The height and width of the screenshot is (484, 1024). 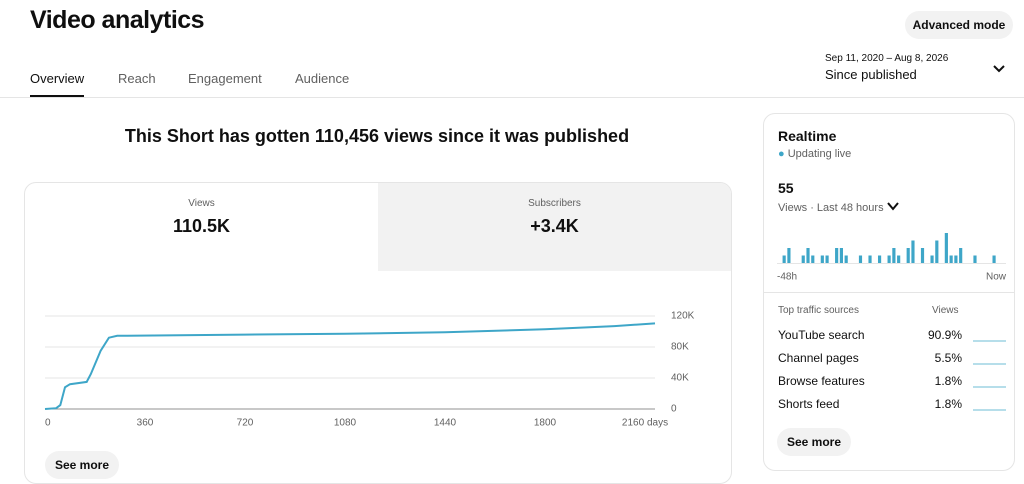 What do you see at coordinates (674, 409) in the screenshot?
I see `y-tick-label: 0` at bounding box center [674, 409].